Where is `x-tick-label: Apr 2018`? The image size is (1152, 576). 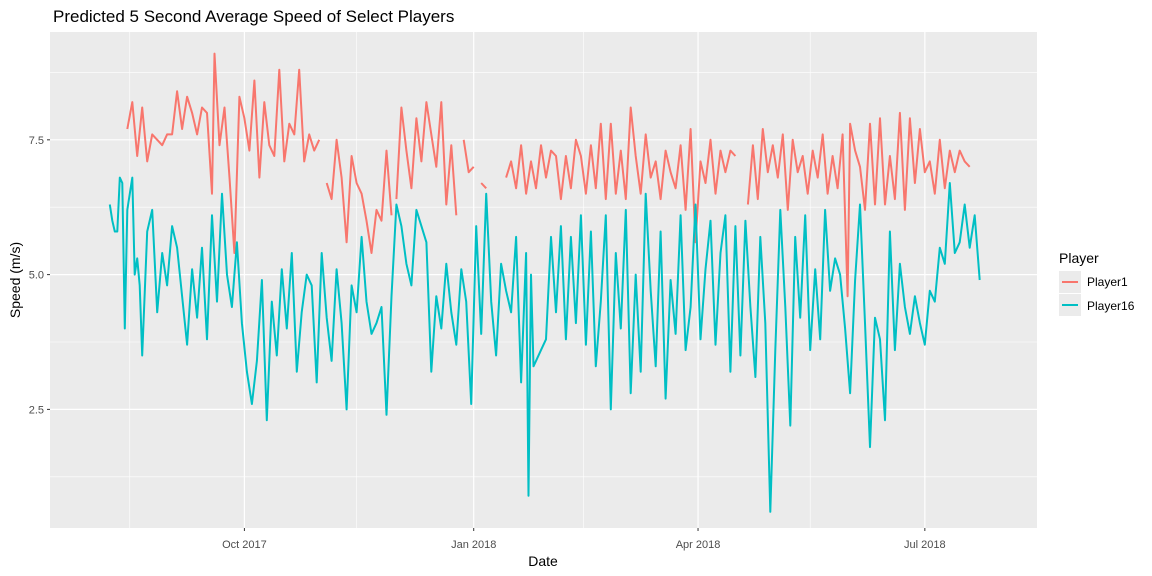
x-tick-label: Apr 2018 is located at coordinates (698, 545).